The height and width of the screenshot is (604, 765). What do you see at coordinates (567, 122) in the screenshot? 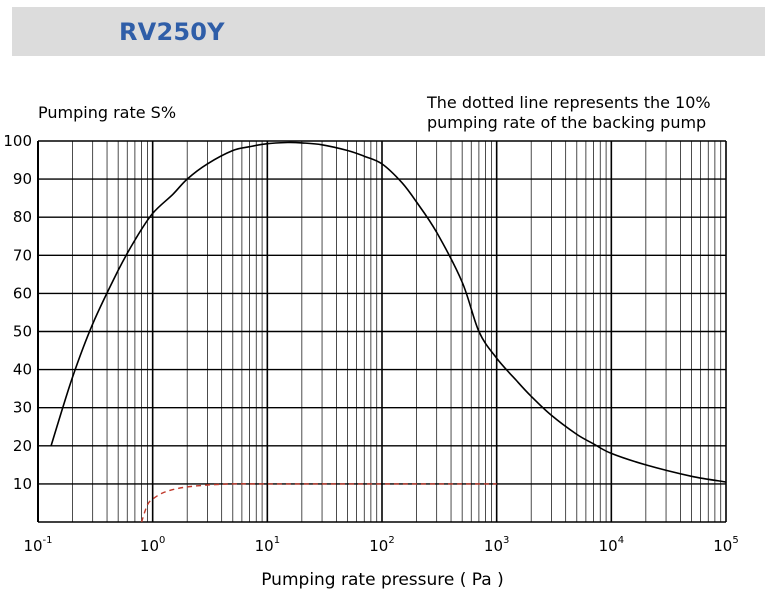
I see `annotation-line-2: pumping rate of the backing pump` at bounding box center [567, 122].